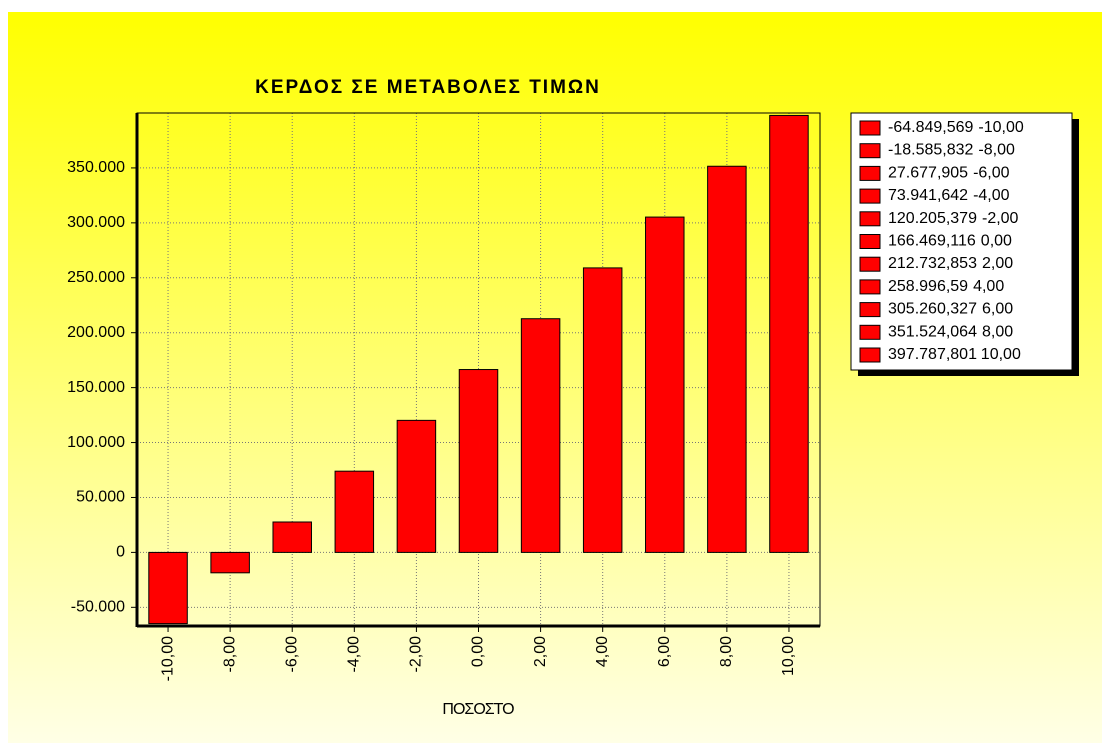 The height and width of the screenshot is (743, 1102). What do you see at coordinates (1000, 218) in the screenshot?
I see `legend-category: -2,00` at bounding box center [1000, 218].